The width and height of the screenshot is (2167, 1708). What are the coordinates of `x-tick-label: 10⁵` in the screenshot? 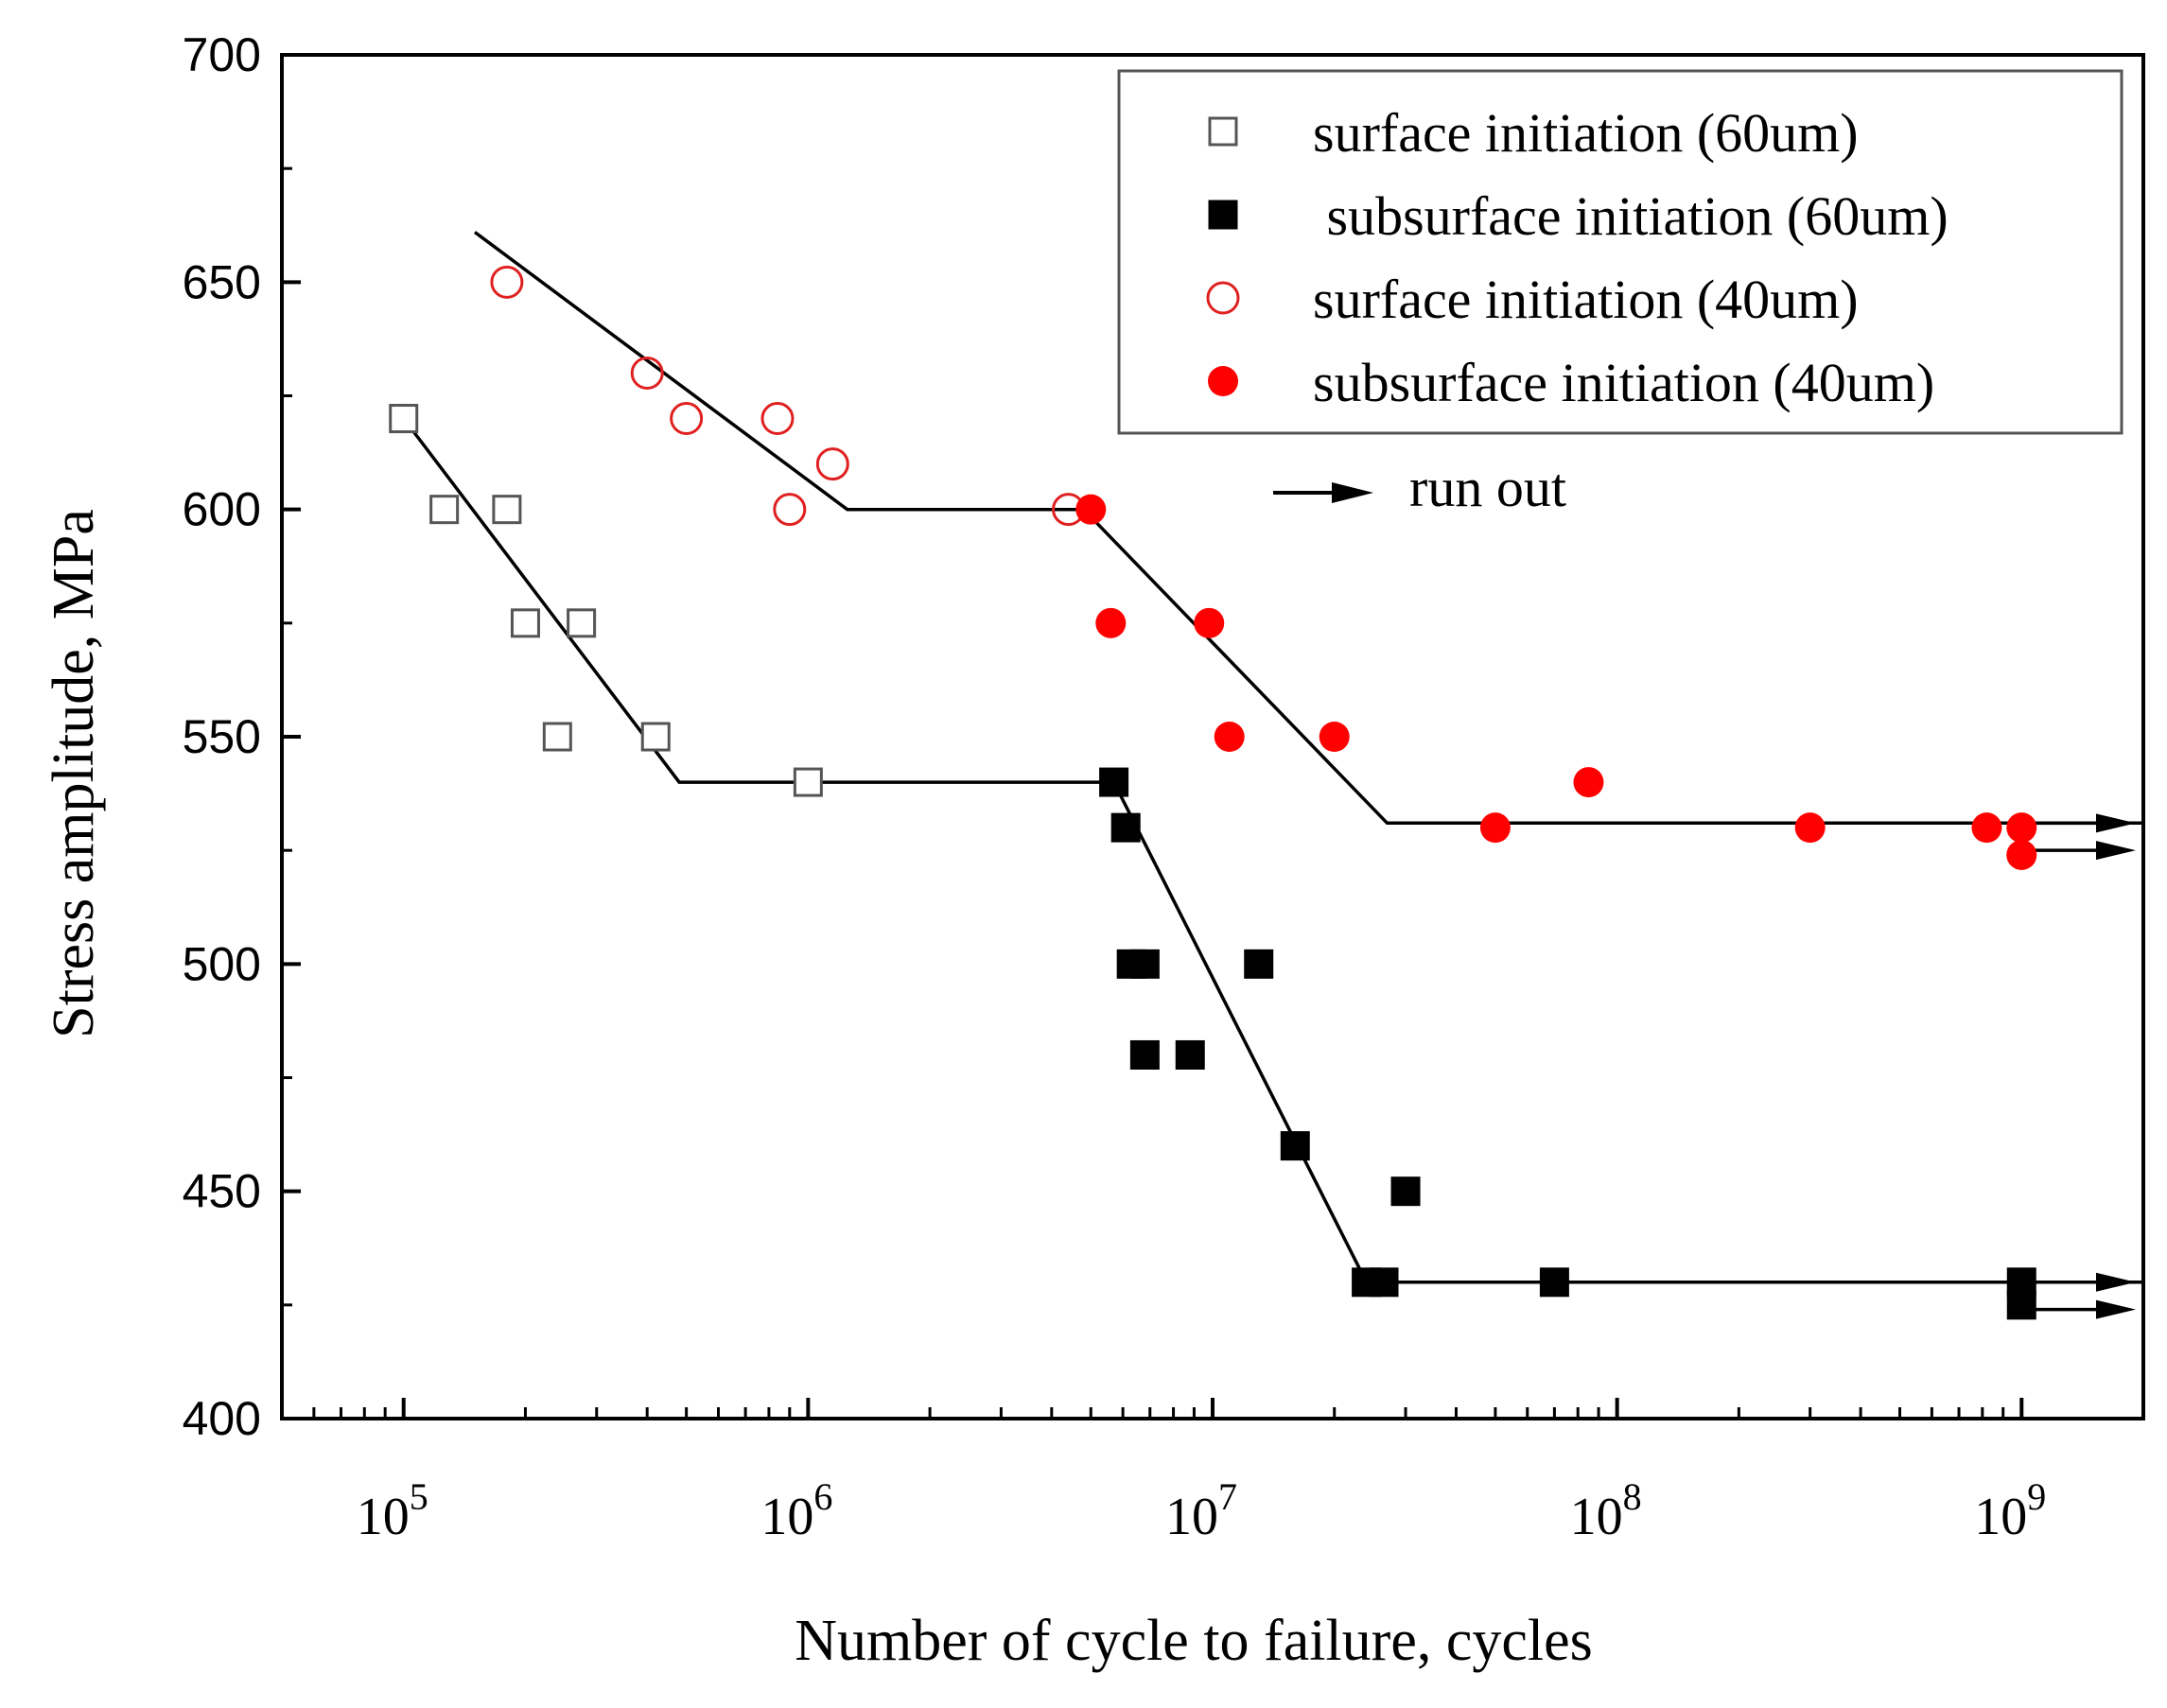 It's located at (392, 1510).